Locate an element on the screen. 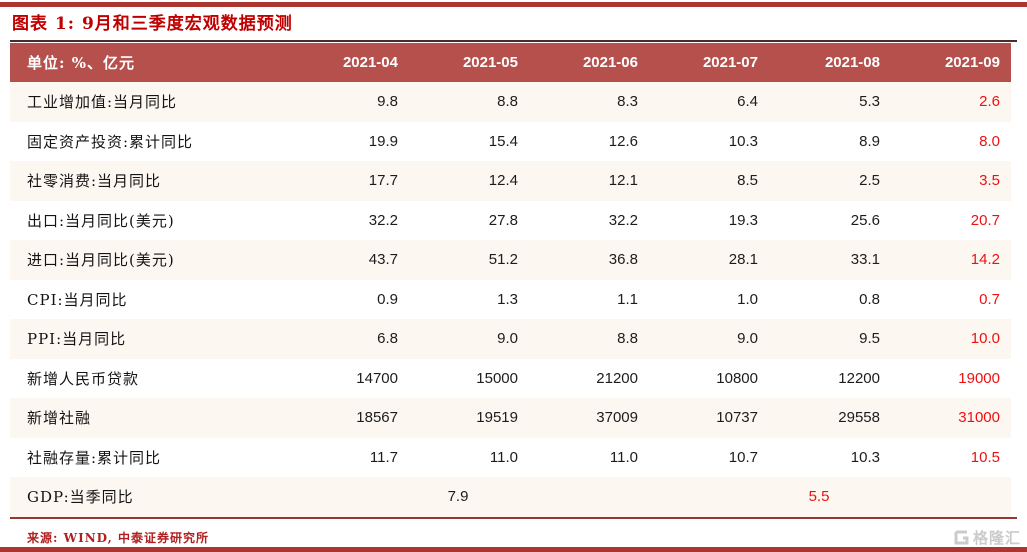 The height and width of the screenshot is (552, 1027). data-cell: 18567 is located at coordinates (377, 418).